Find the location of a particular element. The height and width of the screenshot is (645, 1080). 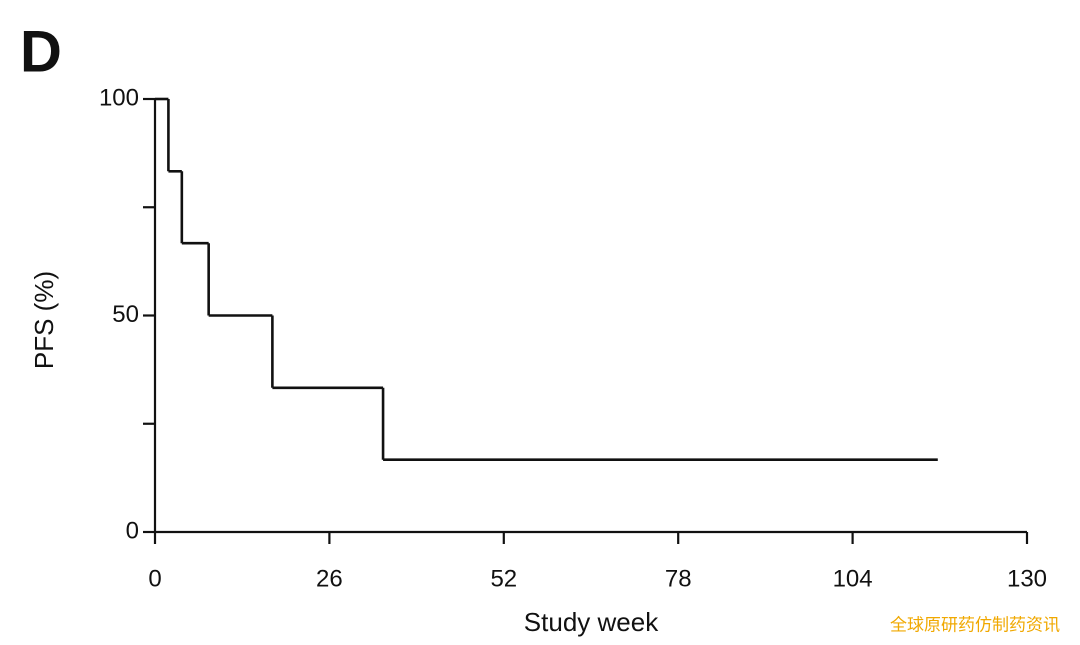

watermark: 全球原研药仿制药资讯 is located at coordinates (975, 624).